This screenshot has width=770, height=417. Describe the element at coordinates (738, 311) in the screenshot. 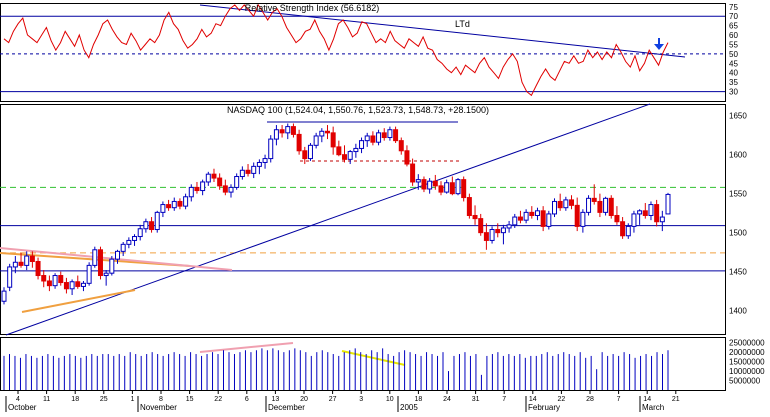

I see `price-tick-label: 1400` at that location.